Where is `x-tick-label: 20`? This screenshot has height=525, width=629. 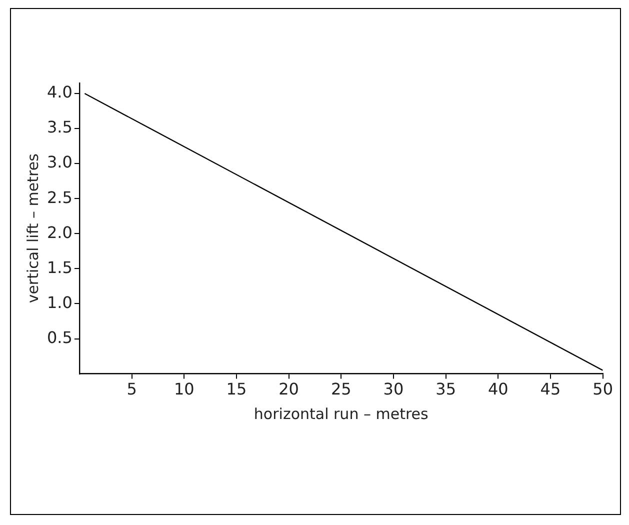
x-tick-label: 20 is located at coordinates (288, 389).